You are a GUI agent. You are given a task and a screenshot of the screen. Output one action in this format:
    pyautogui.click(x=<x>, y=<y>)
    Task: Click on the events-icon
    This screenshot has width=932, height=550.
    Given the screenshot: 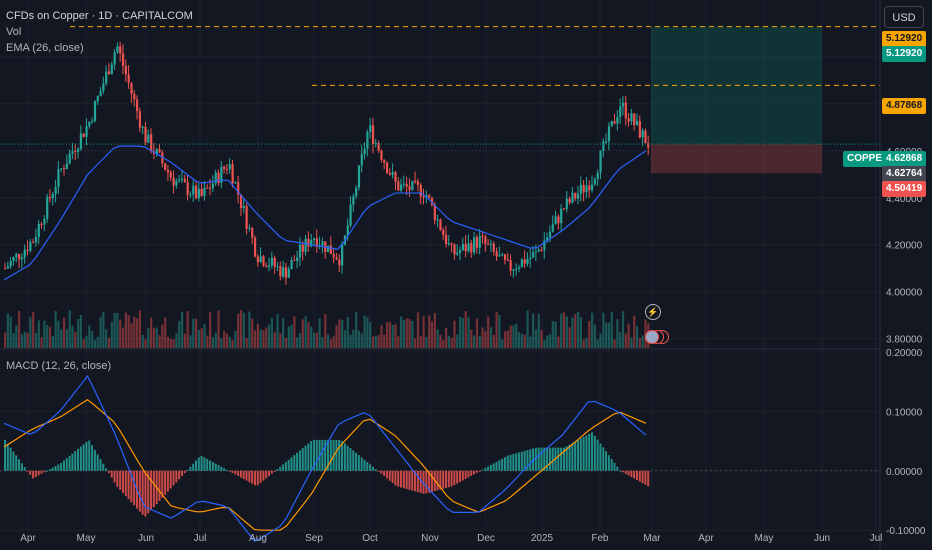 What is the action you would take?
    pyautogui.click(x=657, y=337)
    